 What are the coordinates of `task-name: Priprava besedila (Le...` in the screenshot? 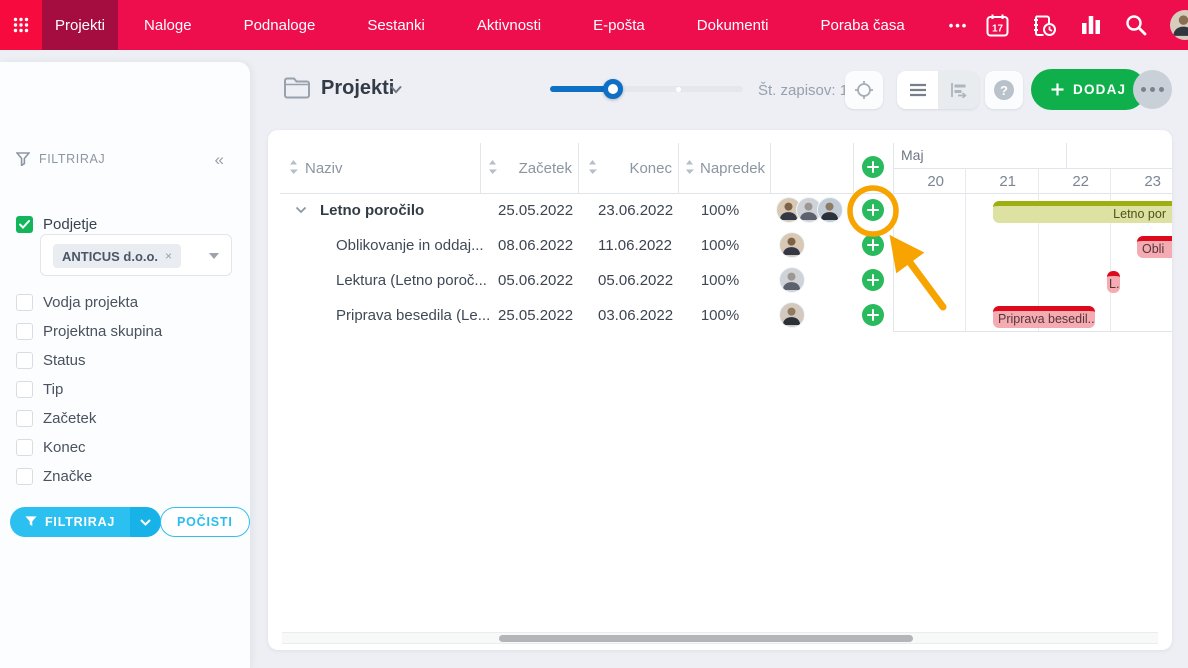 It's located at (413, 315).